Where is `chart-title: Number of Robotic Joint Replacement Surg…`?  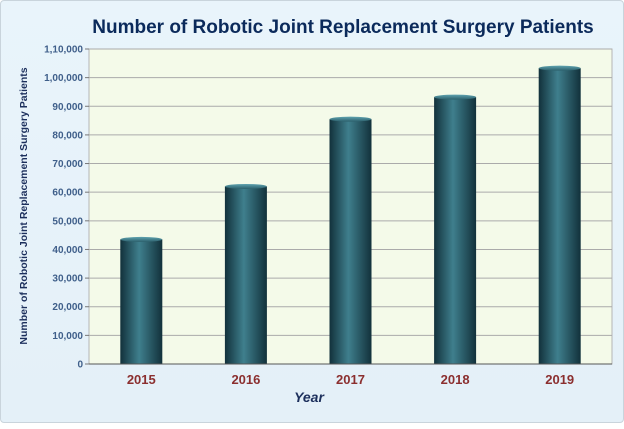 chart-title: Number of Robotic Joint Replacement Surg… is located at coordinates (342, 27).